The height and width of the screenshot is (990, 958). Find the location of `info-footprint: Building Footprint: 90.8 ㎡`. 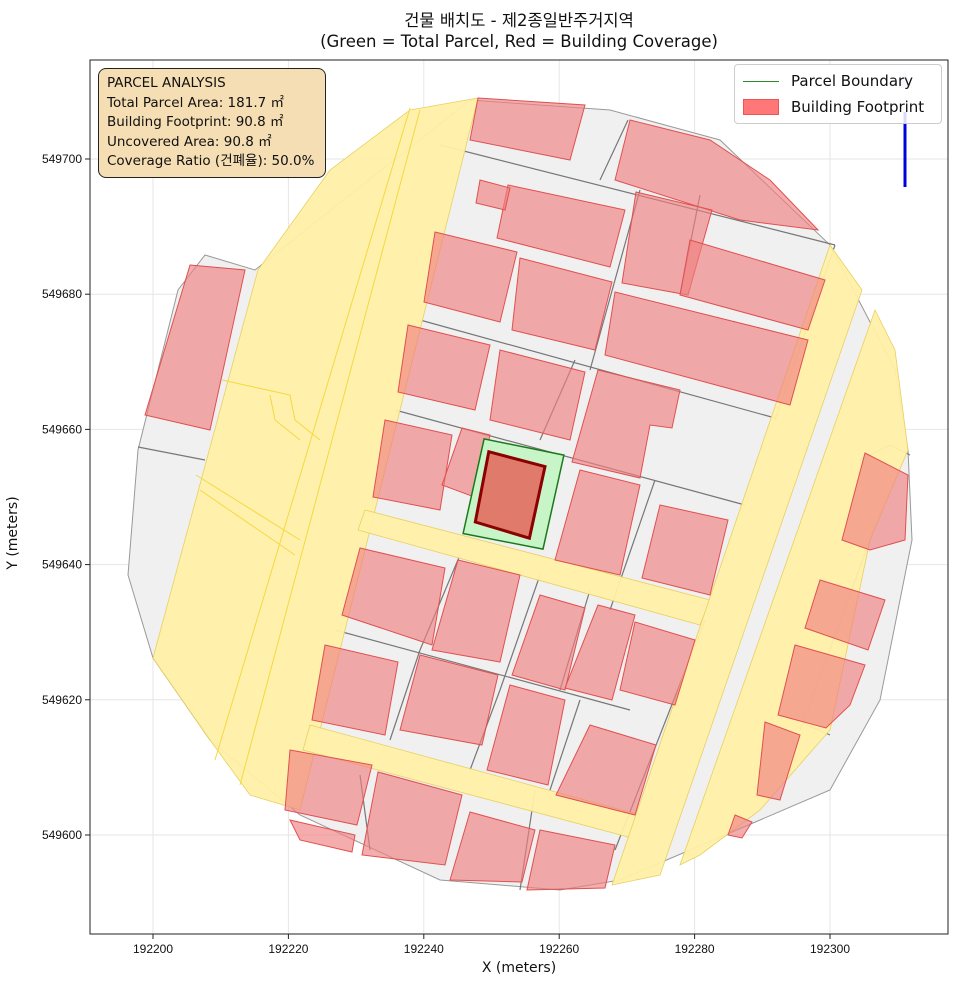

info-footprint: Building Footprint: 90.8 ㎡ is located at coordinates (195, 122).